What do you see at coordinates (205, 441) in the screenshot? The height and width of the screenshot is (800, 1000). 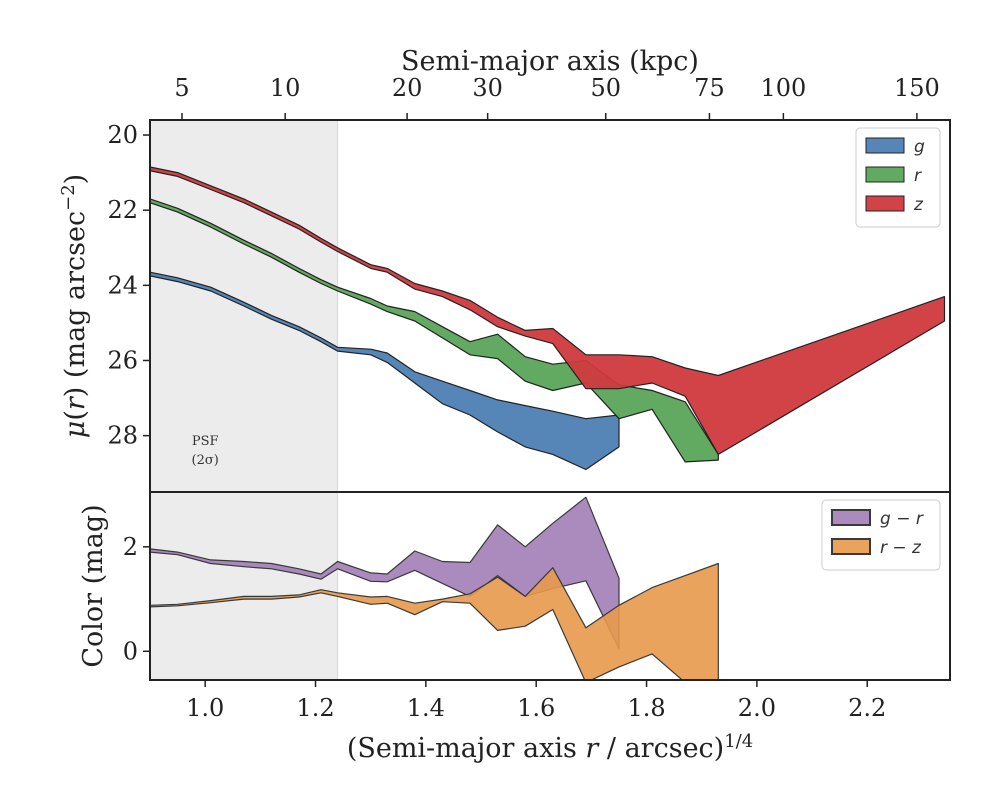 I see `psf-annotation-label: PSF` at bounding box center [205, 441].